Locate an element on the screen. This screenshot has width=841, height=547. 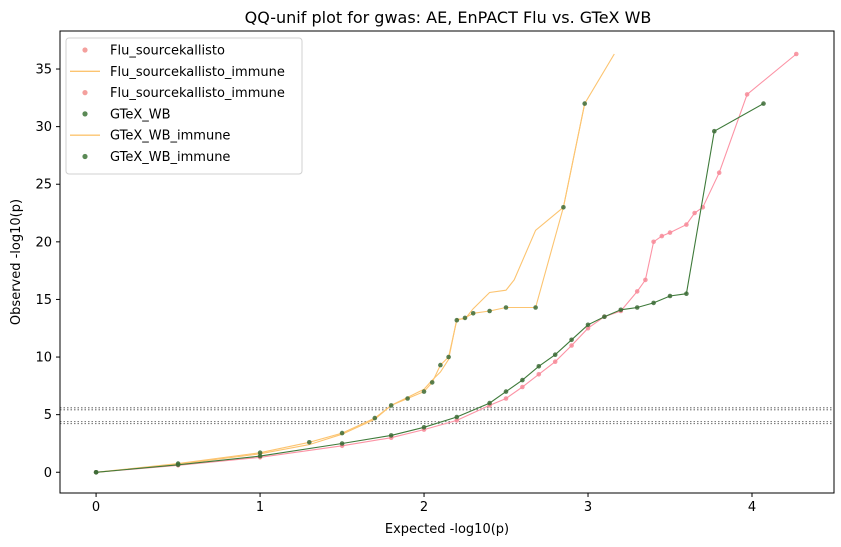
y-tick-label: 0 is located at coordinates (48, 473).